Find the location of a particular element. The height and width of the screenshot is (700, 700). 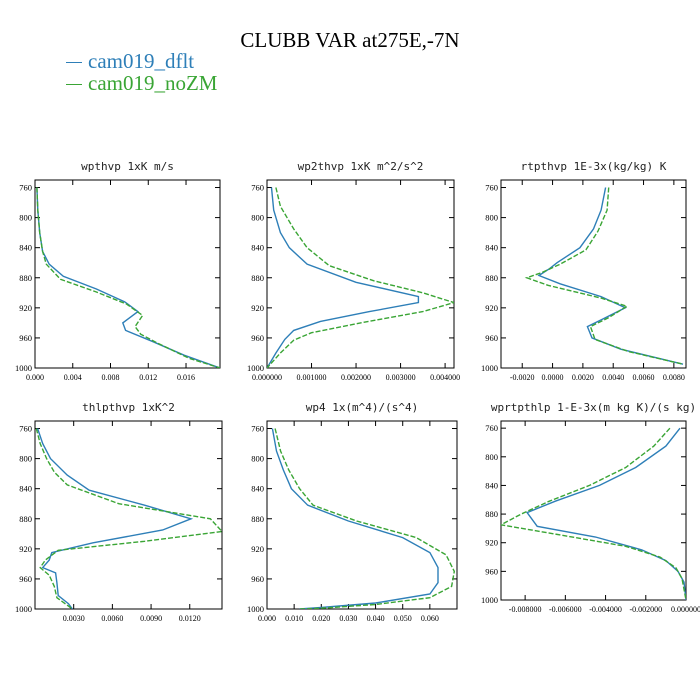

panel-title: wp4 1x(m^4)/(s^4) is located at coordinates (362, 407).